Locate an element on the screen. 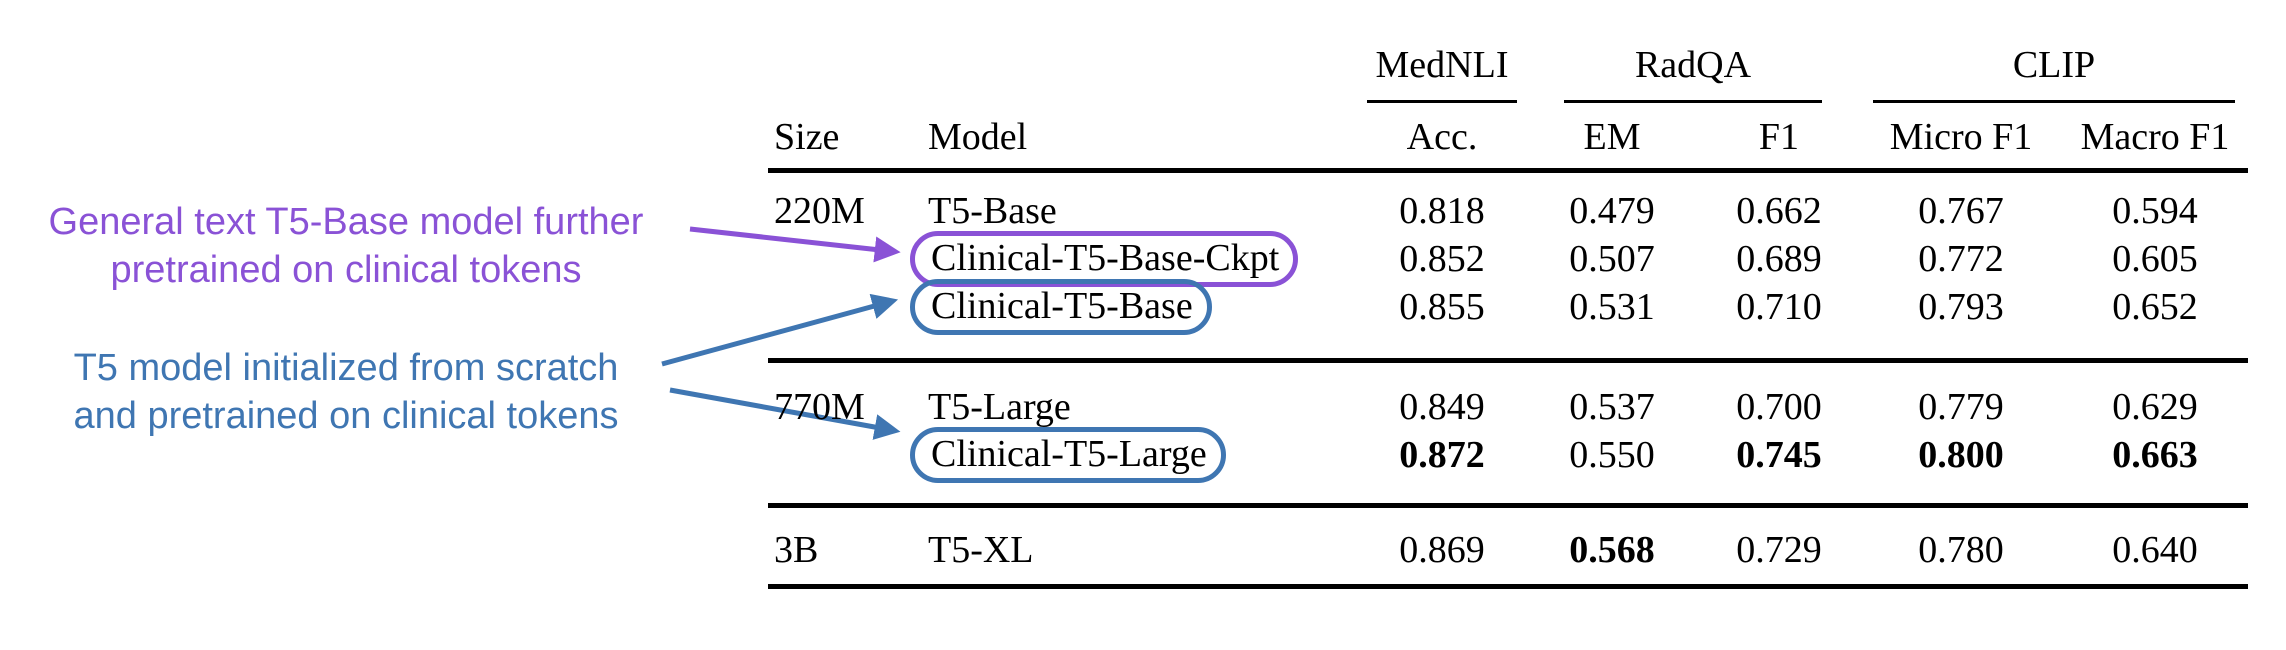 This screenshot has width=2286, height=650. cell-model: Clinical-T5-Large is located at coordinates (1134, 455).